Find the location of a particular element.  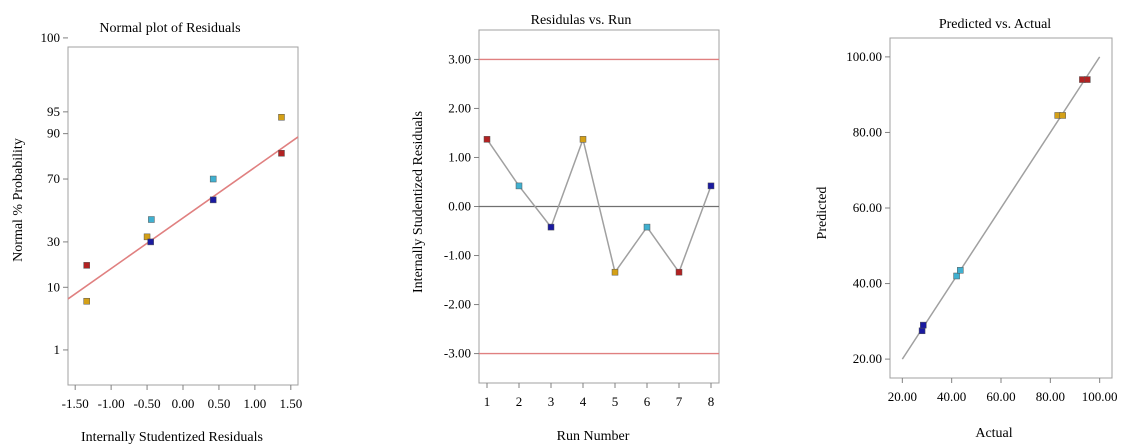

run-xtick-label: 3 is located at coordinates (551, 401).